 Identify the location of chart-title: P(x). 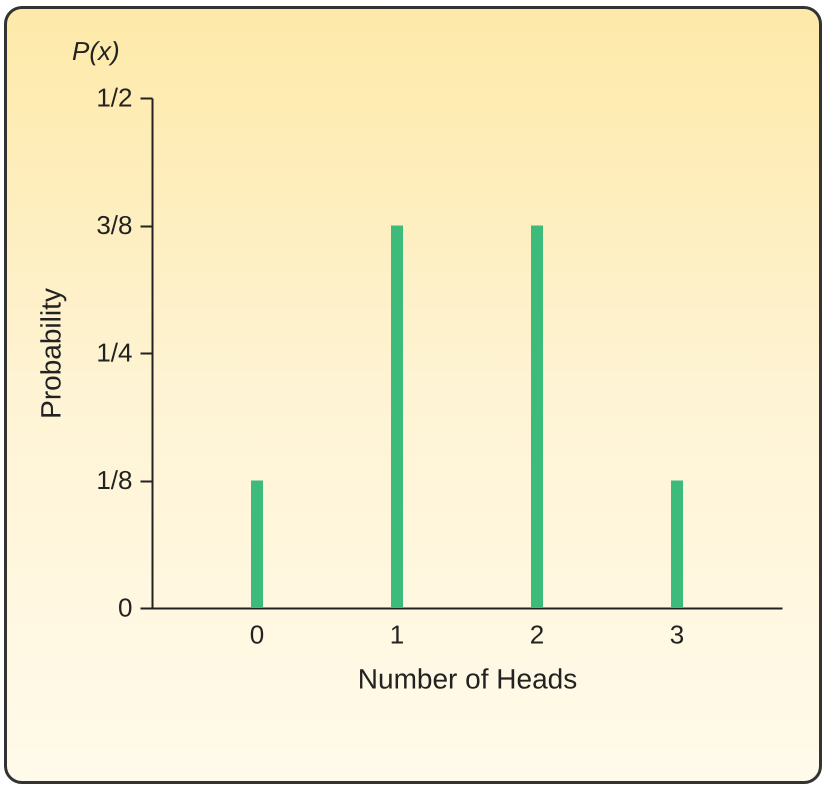
(96, 51).